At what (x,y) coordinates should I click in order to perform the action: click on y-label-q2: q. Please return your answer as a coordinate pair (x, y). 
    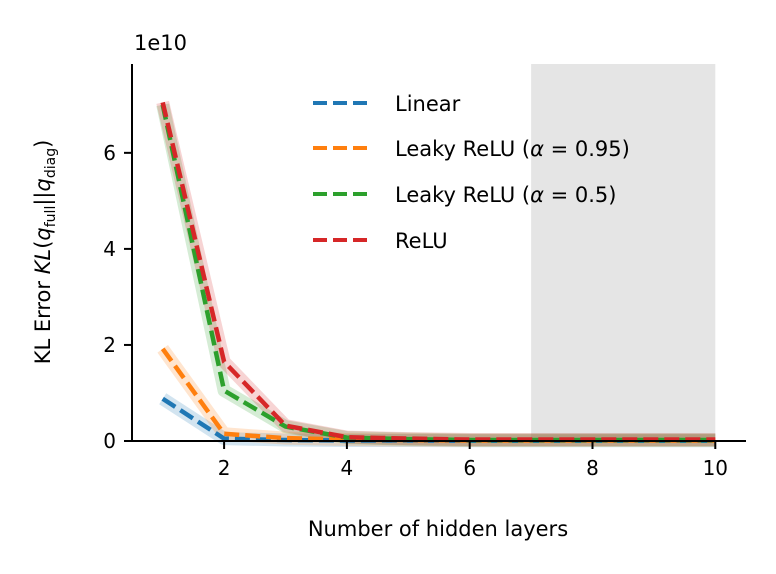
    Looking at the image, I should click on (43, 184).